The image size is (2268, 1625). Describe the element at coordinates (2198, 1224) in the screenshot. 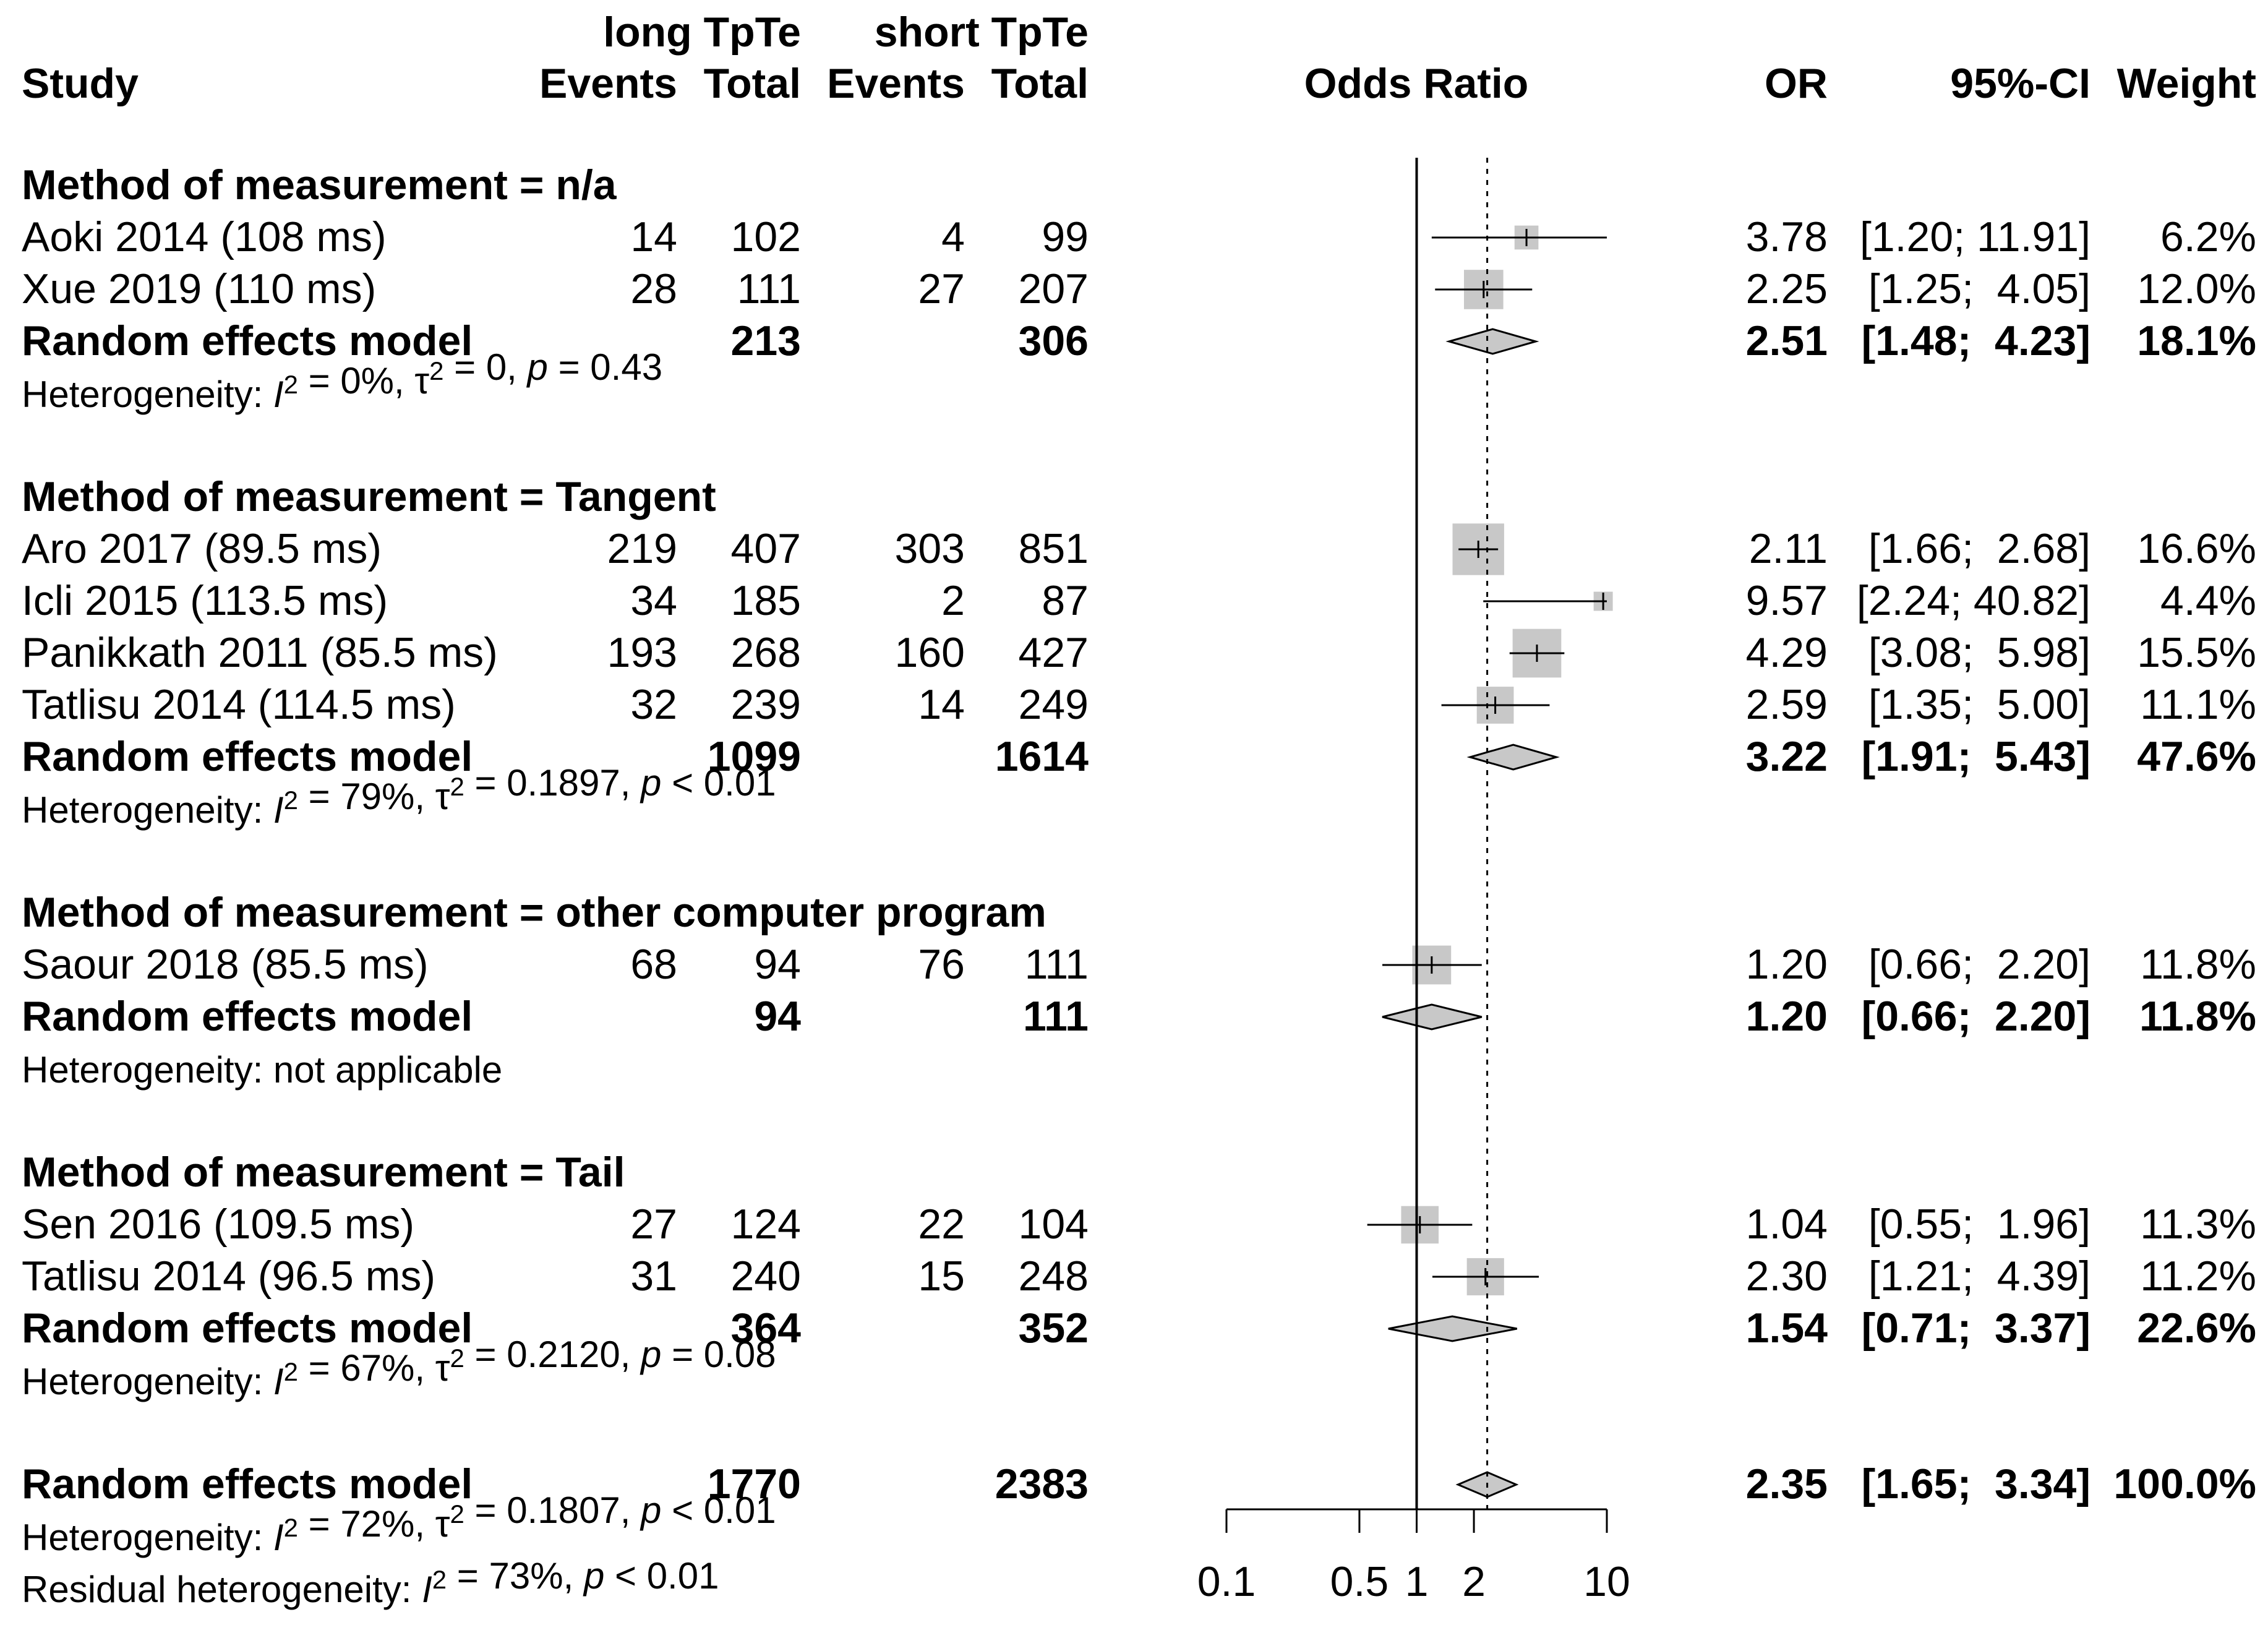

I see `weight-value: 11.3%` at that location.